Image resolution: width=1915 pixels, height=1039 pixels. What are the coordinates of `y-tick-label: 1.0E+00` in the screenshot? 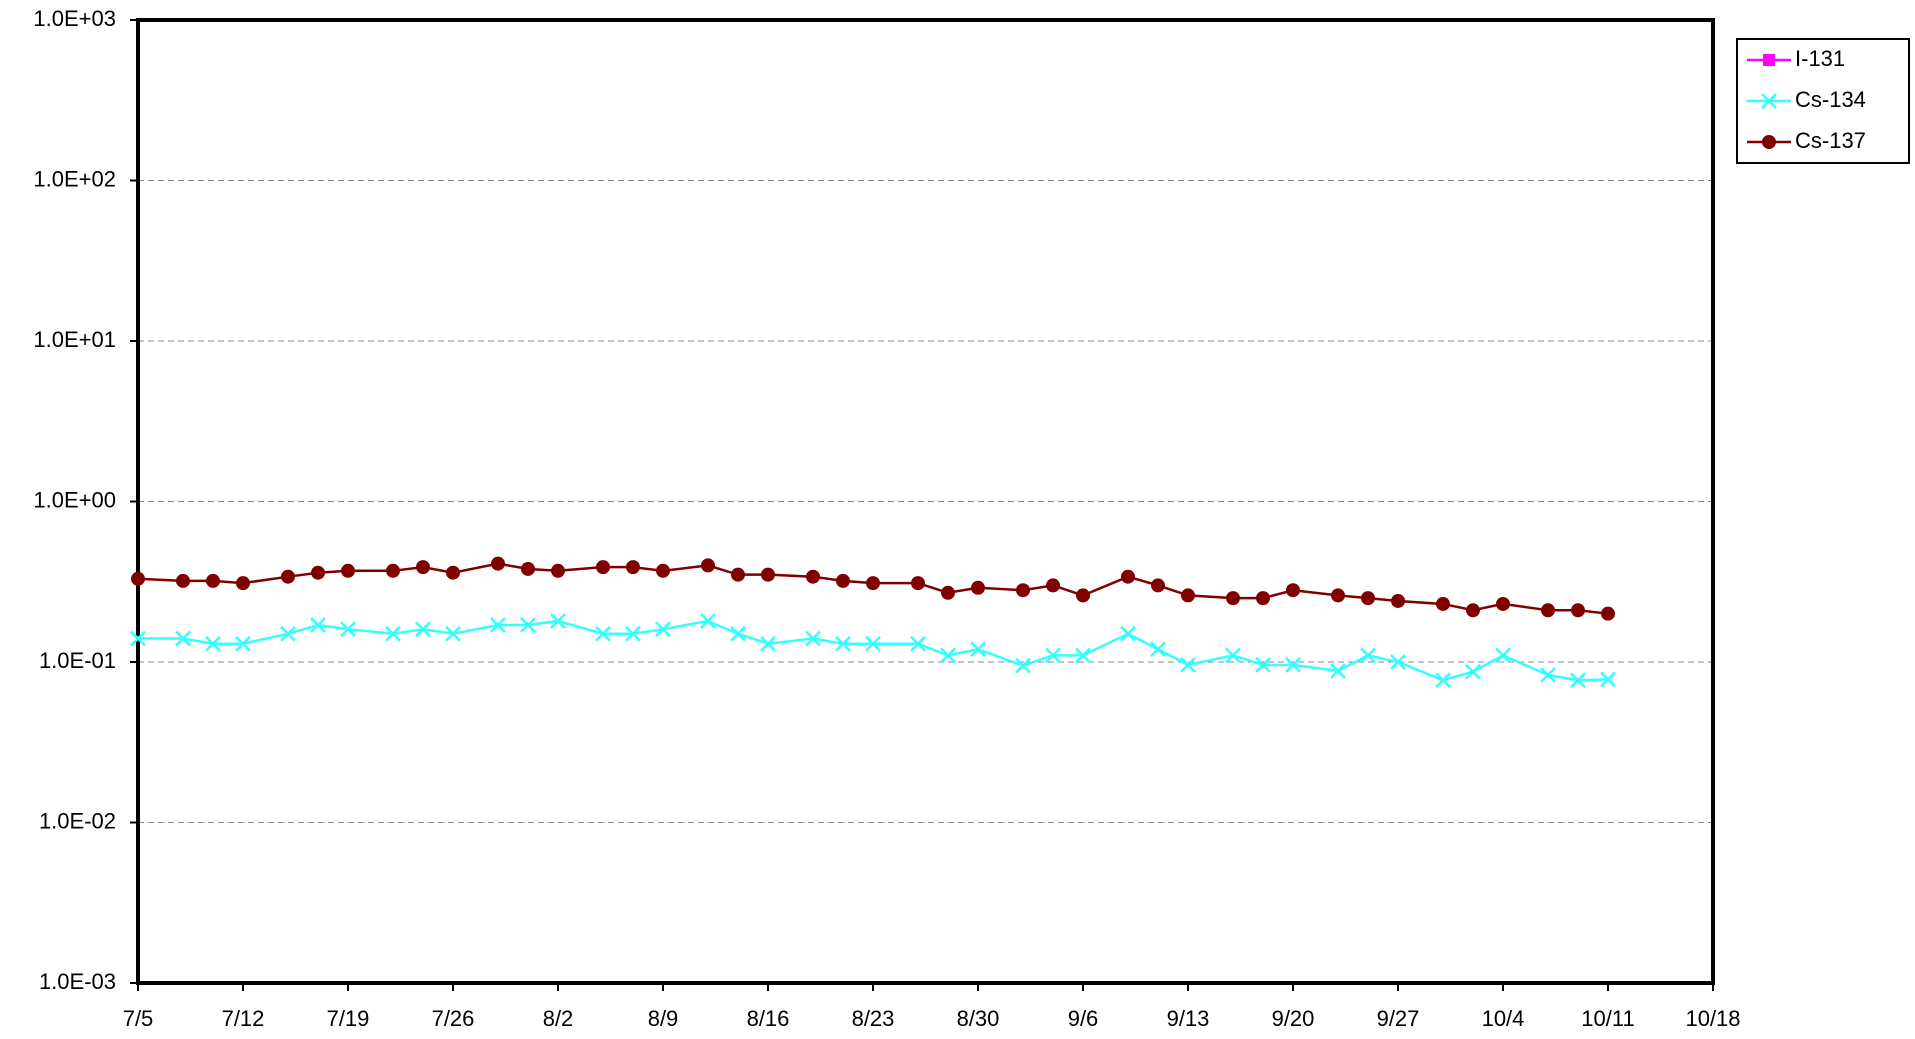 It's located at (74, 499).